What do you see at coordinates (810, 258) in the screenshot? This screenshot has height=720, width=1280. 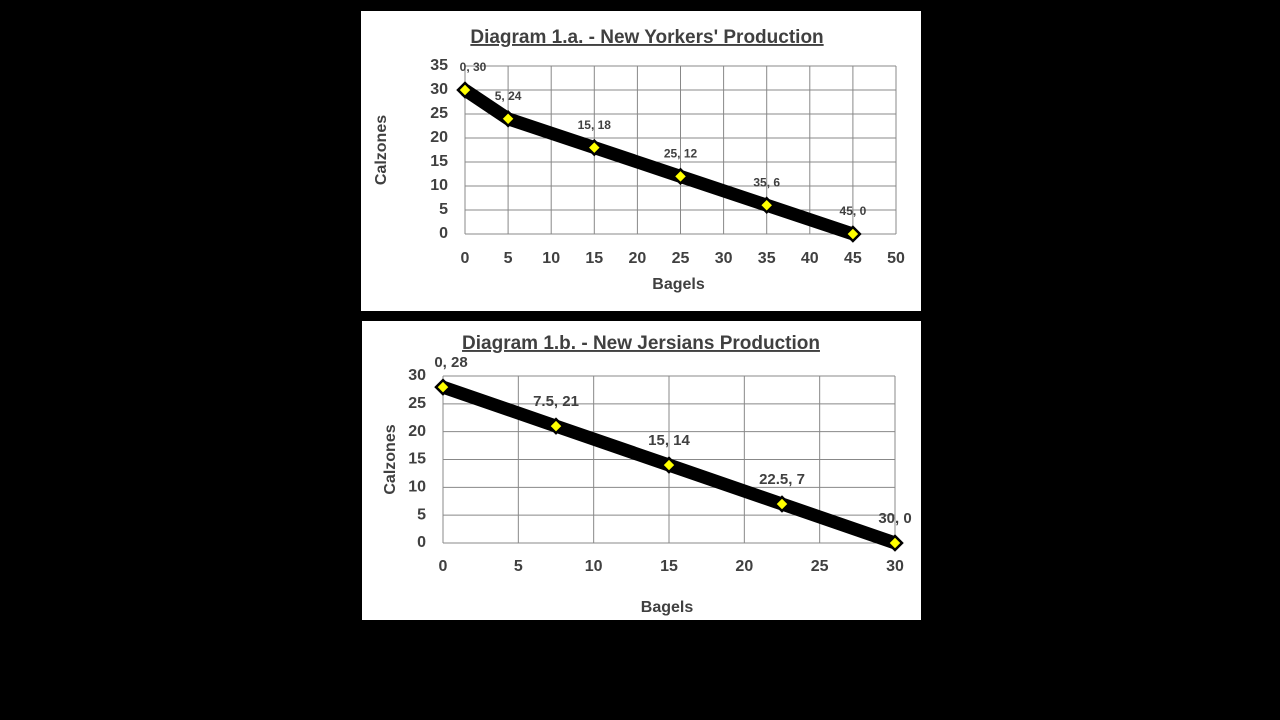 I see `x-tick-label: 40` at bounding box center [810, 258].